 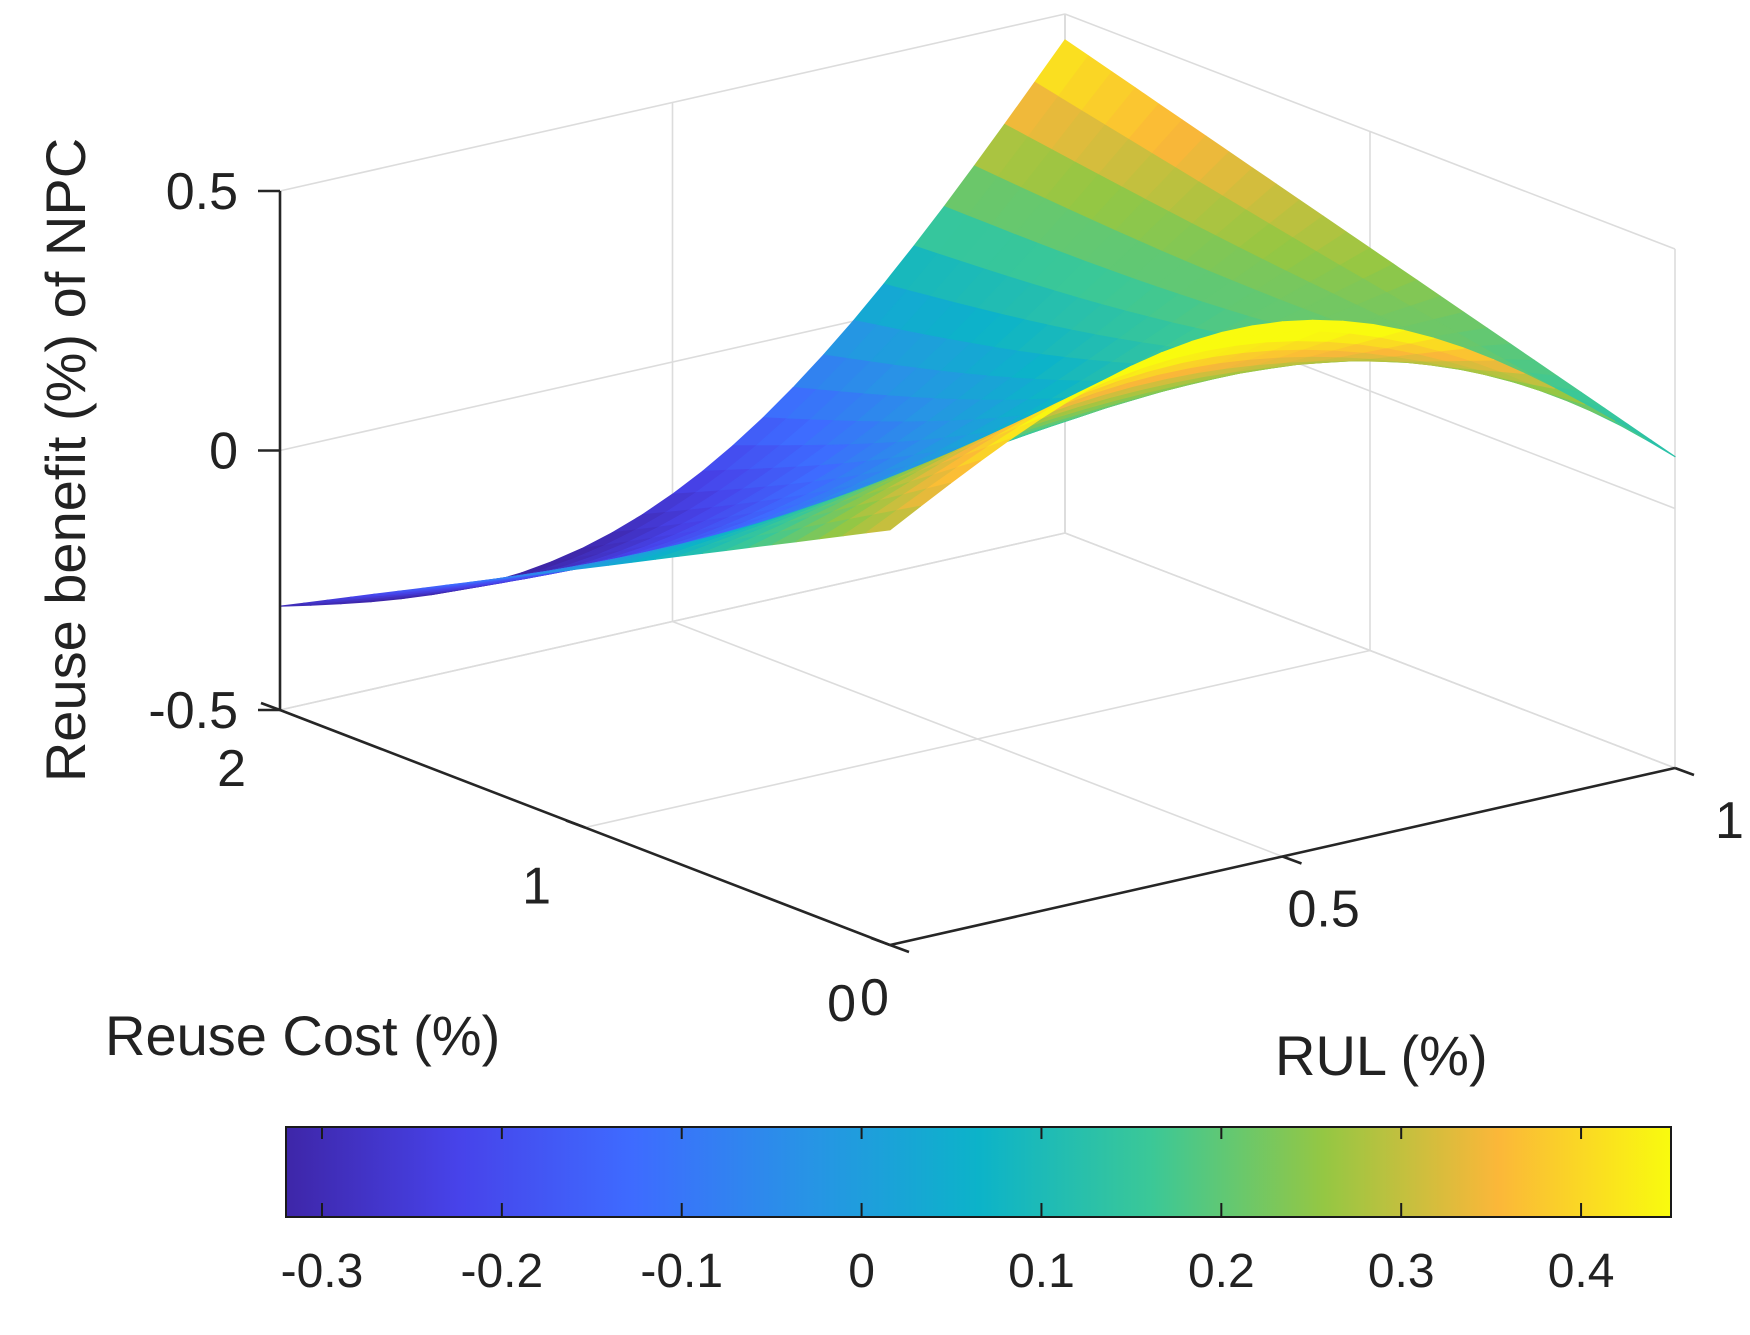 I want to click on colorbar-tick-label: 0.2, so click(x=1221, y=1271).